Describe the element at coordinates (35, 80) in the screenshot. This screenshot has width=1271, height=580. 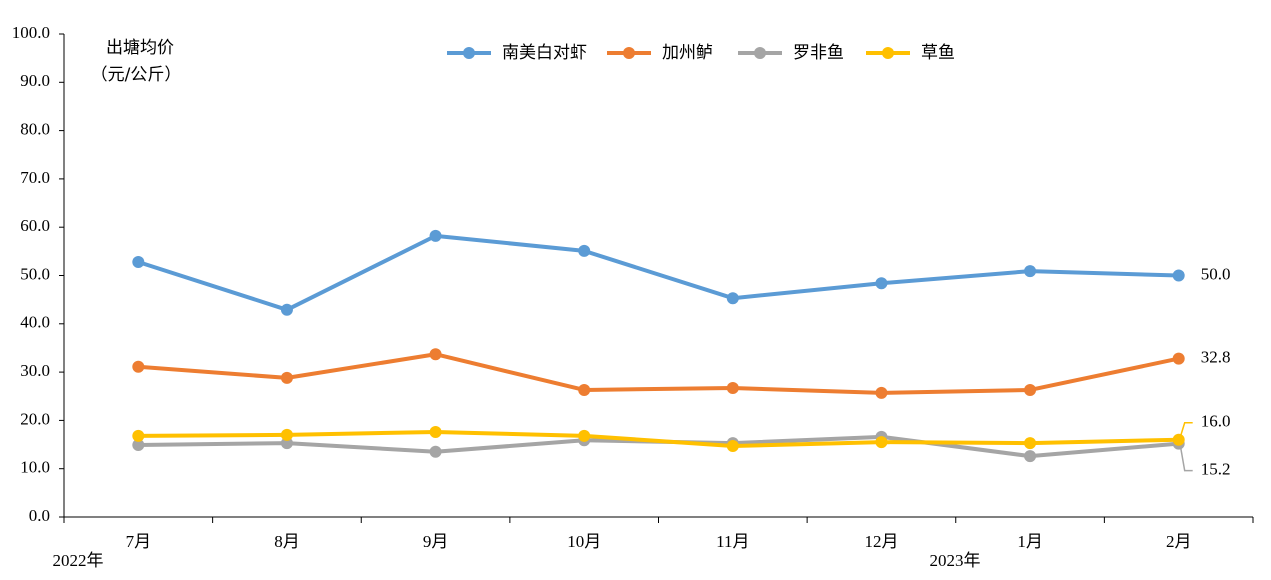
I see `y-tick-label: 90.0` at that location.